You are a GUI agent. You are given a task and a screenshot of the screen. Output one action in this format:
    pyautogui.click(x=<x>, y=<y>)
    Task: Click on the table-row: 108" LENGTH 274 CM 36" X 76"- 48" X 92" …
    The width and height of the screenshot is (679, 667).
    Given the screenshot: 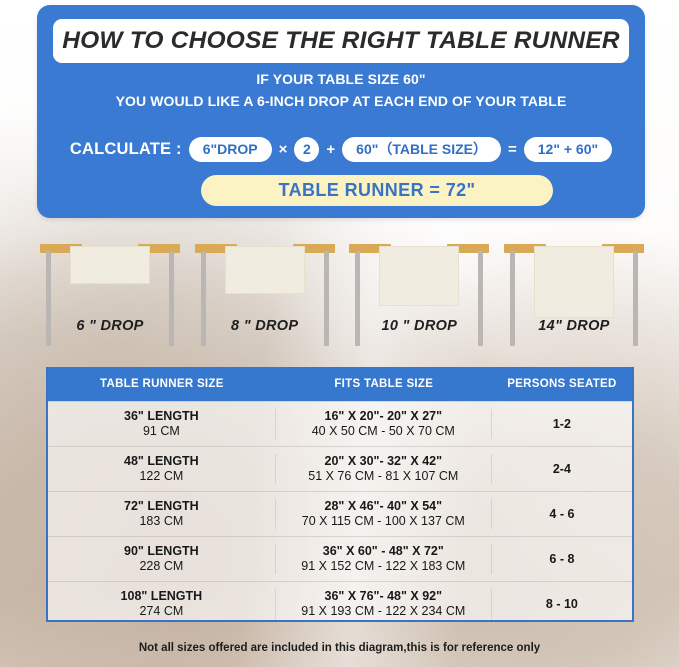 What is the action you would take?
    pyautogui.click(x=340, y=603)
    